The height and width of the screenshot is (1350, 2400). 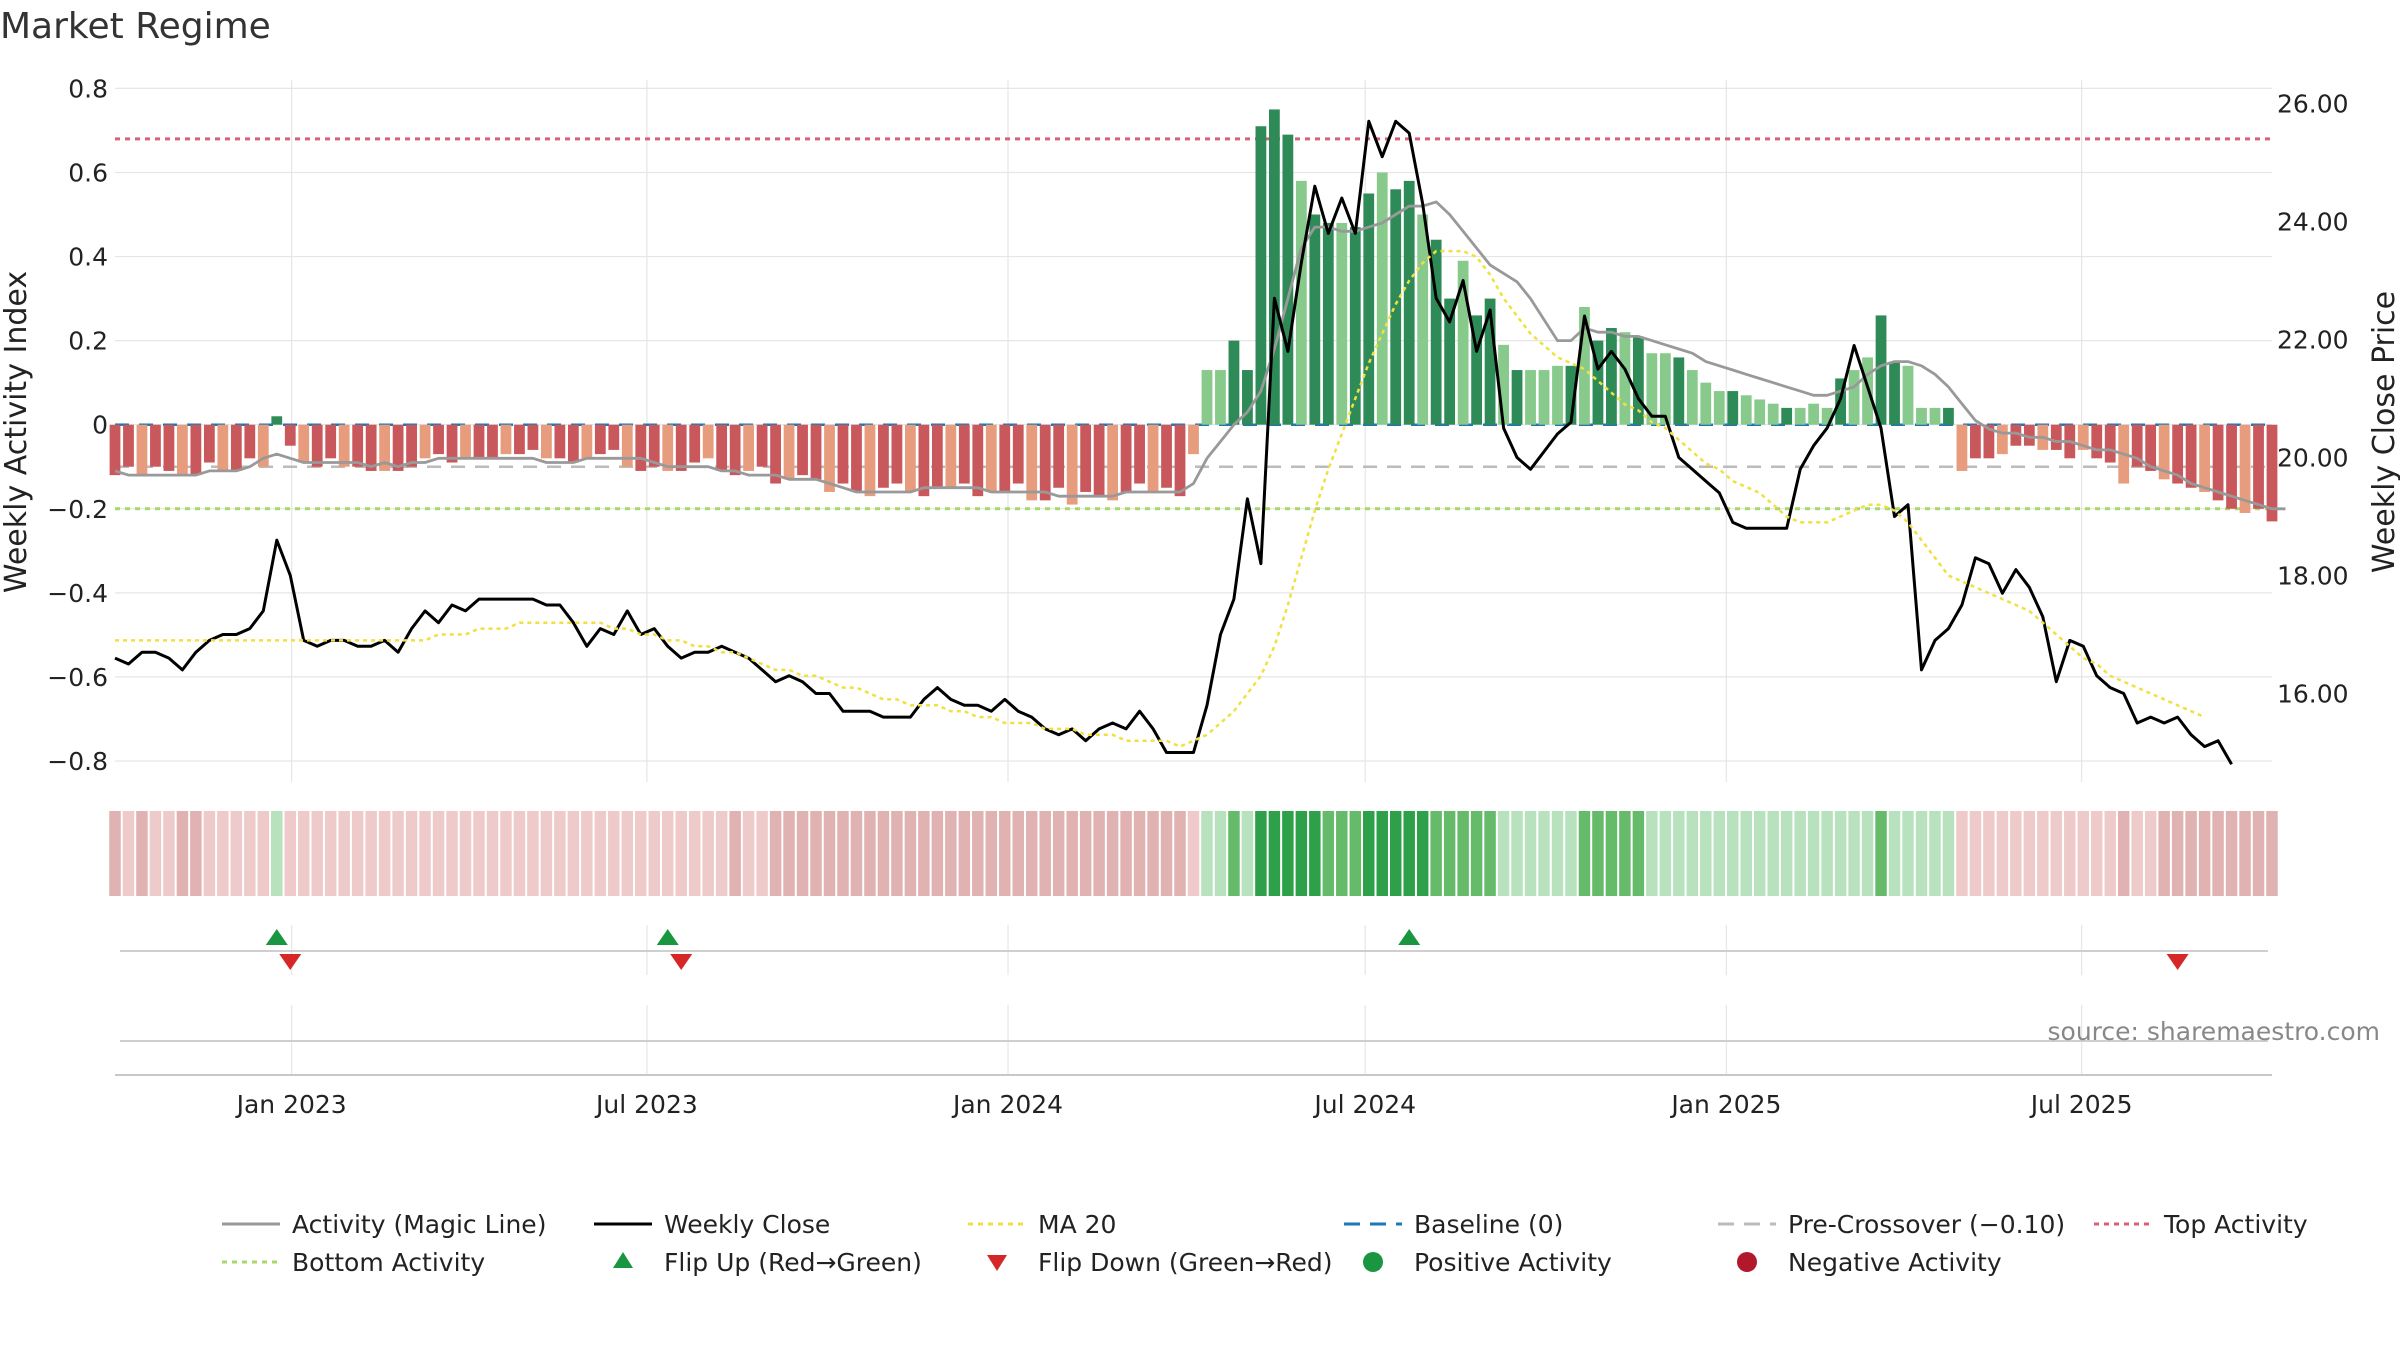 I want to click on y-left-tick-label: 0, so click(x=100, y=425).